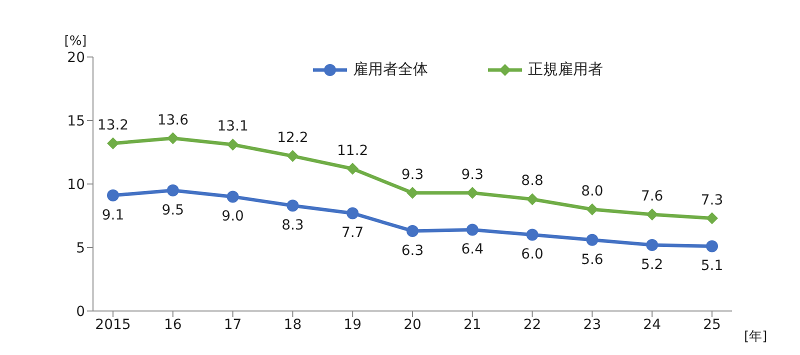  I want to click on data-label: 13.2, so click(113, 125).